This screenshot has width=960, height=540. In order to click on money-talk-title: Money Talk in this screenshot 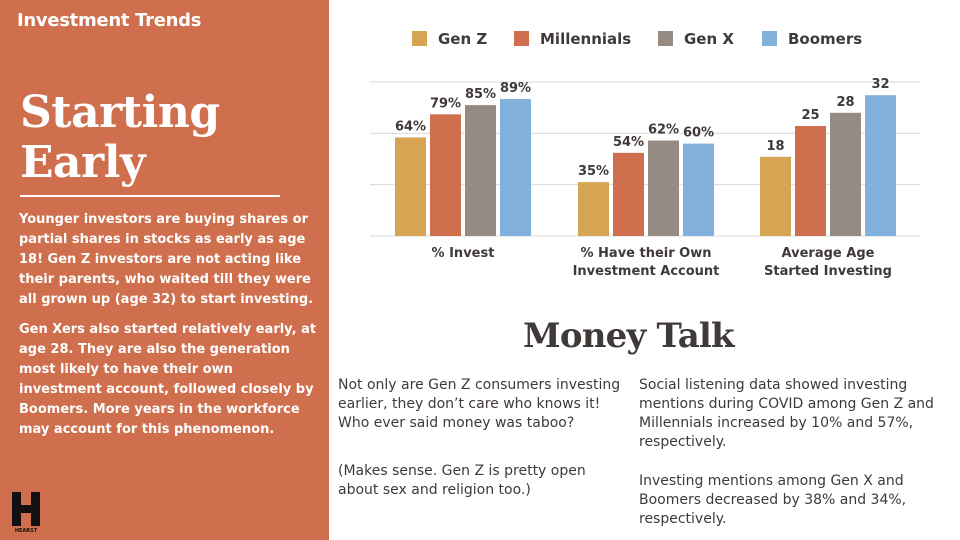, I will do `click(629, 336)`.